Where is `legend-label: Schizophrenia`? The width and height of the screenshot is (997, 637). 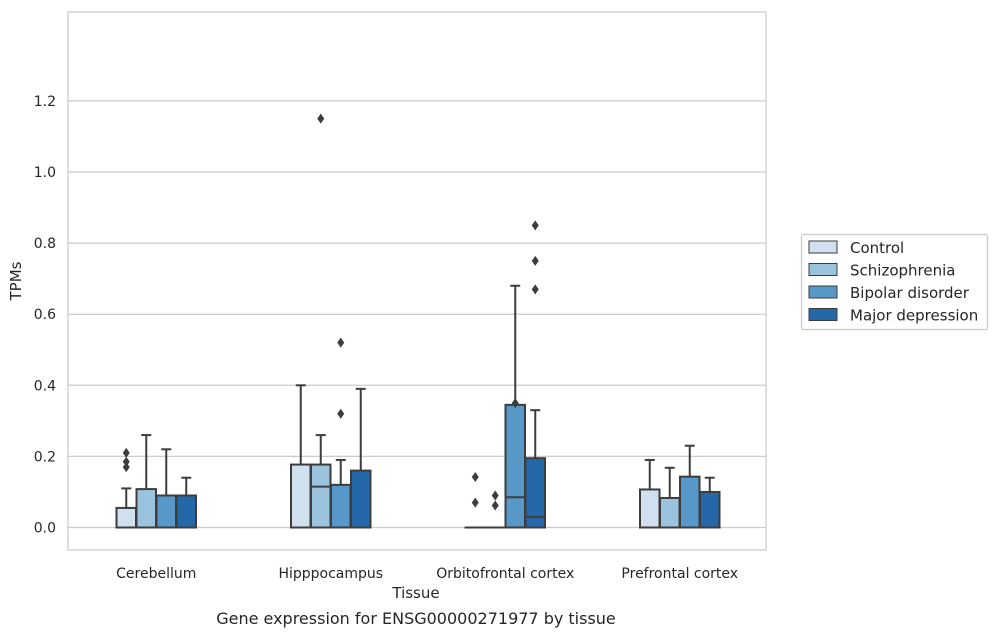 legend-label: Schizophrenia is located at coordinates (902, 271).